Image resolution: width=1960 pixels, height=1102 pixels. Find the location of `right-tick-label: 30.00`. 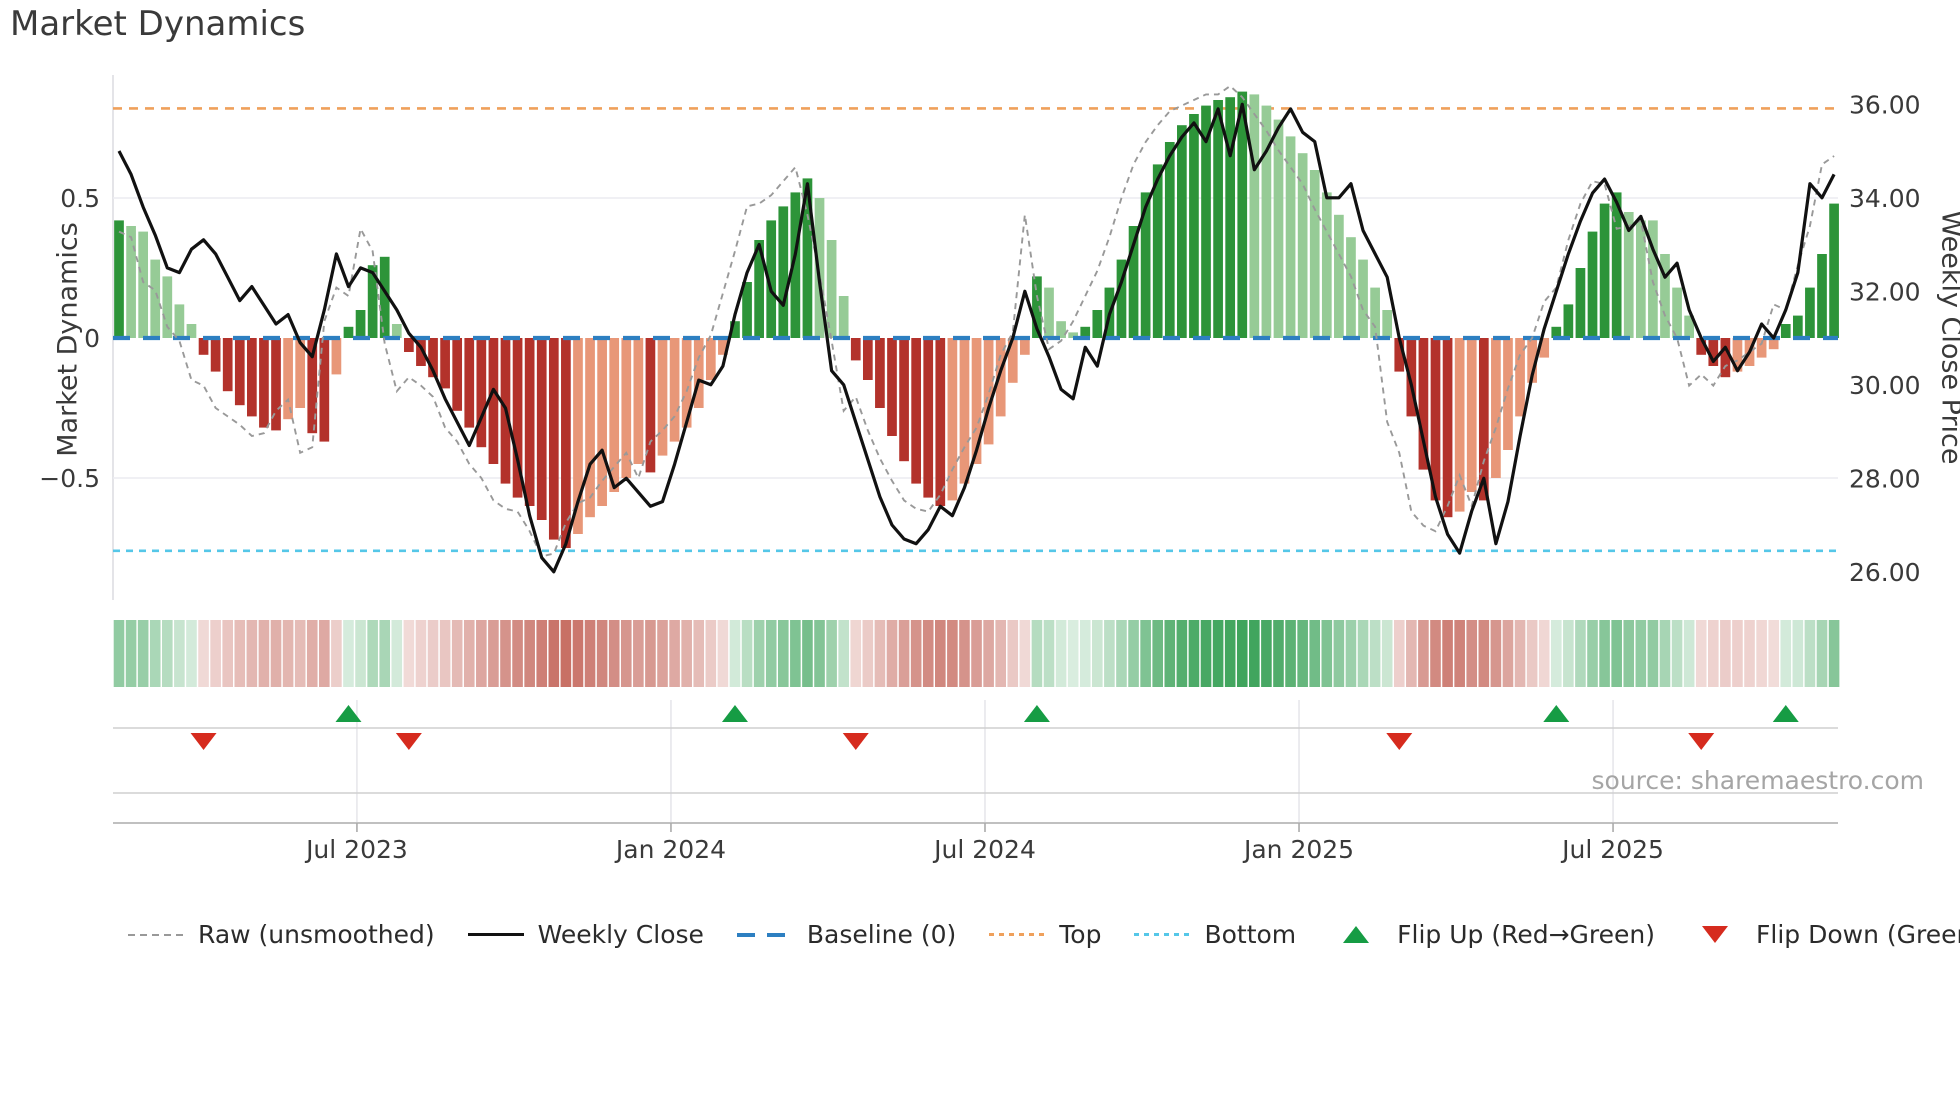

right-tick-label: 30.00 is located at coordinates (1885, 385).